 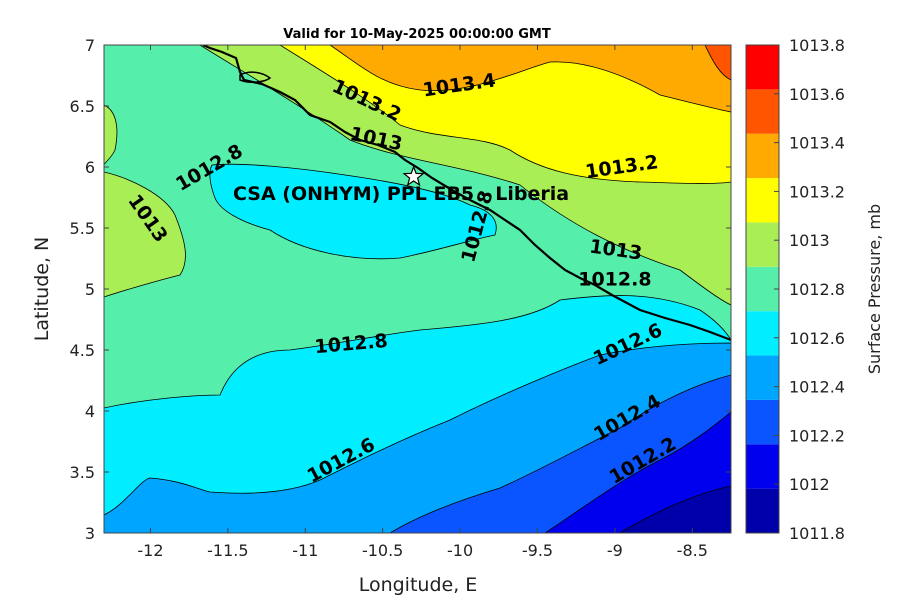 I want to click on colorbar-tick-label: 1013.2, so click(x=817, y=191).